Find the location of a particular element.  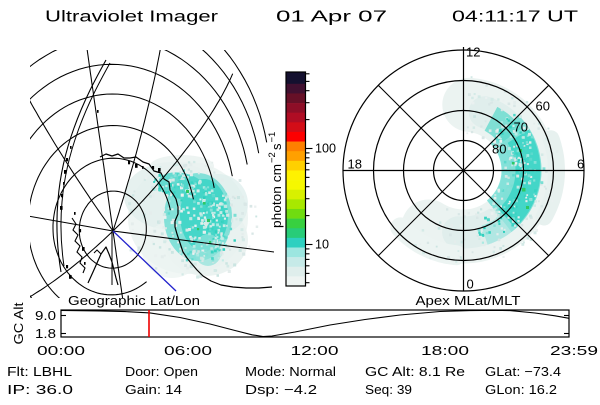

svg-text: 0 is located at coordinates (470, 284).